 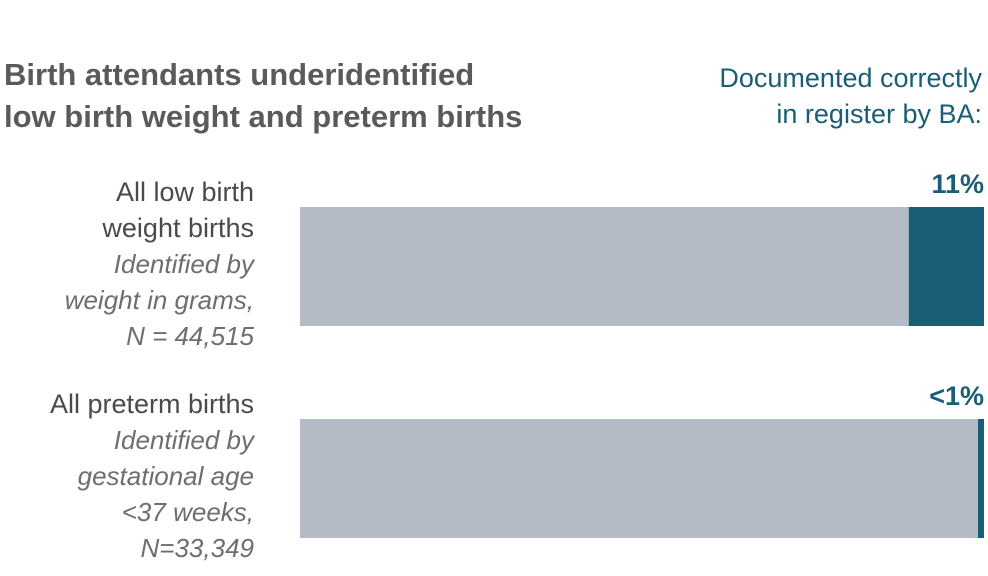 What do you see at coordinates (151, 404) in the screenshot?
I see `category-name-line: All preterm births` at bounding box center [151, 404].